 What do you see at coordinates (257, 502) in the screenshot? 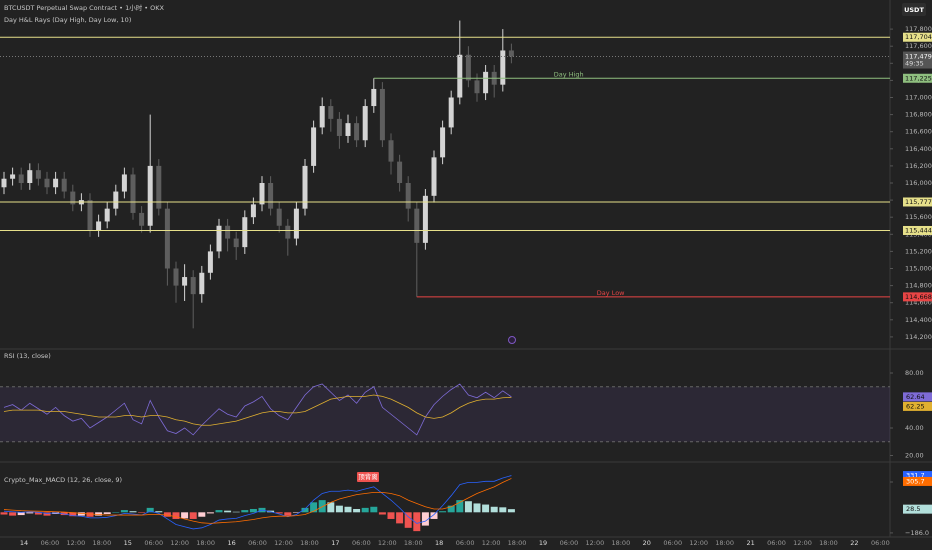
I see `macd-line` at bounding box center [257, 502].